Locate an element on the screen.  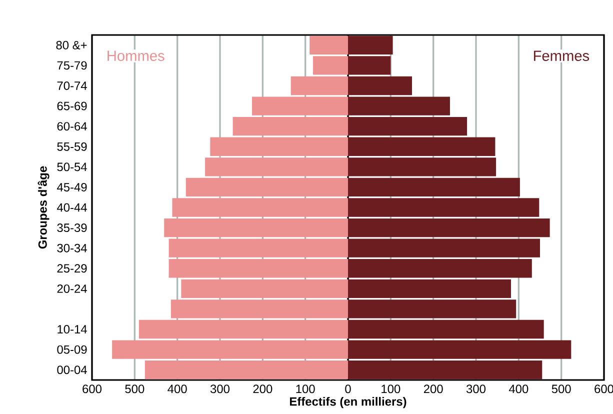
text: Femmes is located at coordinates (562, 55).